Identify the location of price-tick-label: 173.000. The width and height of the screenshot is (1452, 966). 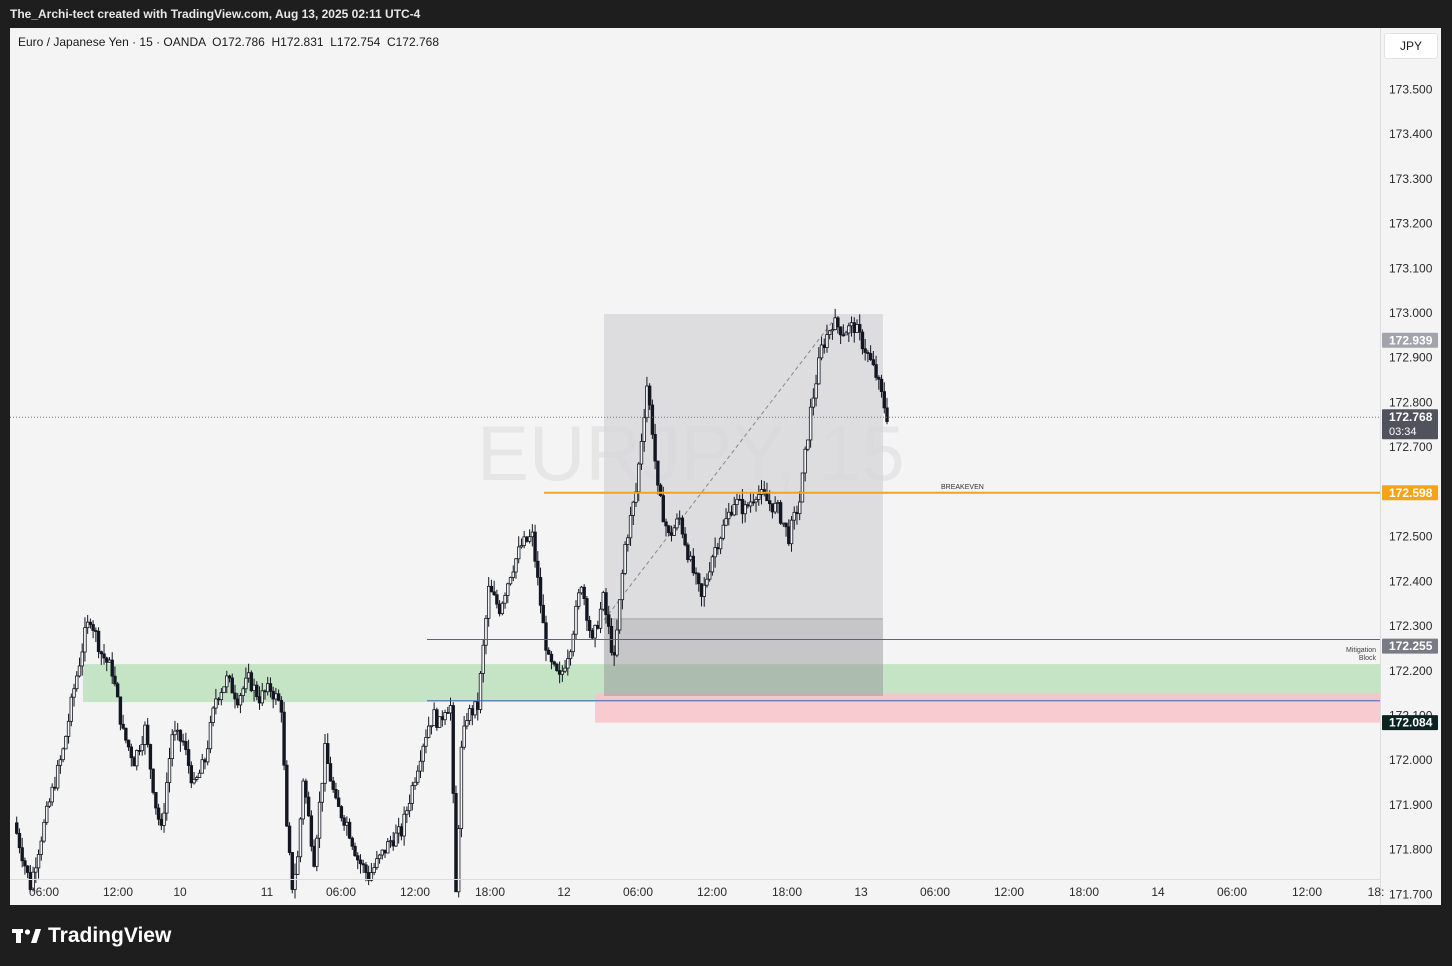
(1411, 313).